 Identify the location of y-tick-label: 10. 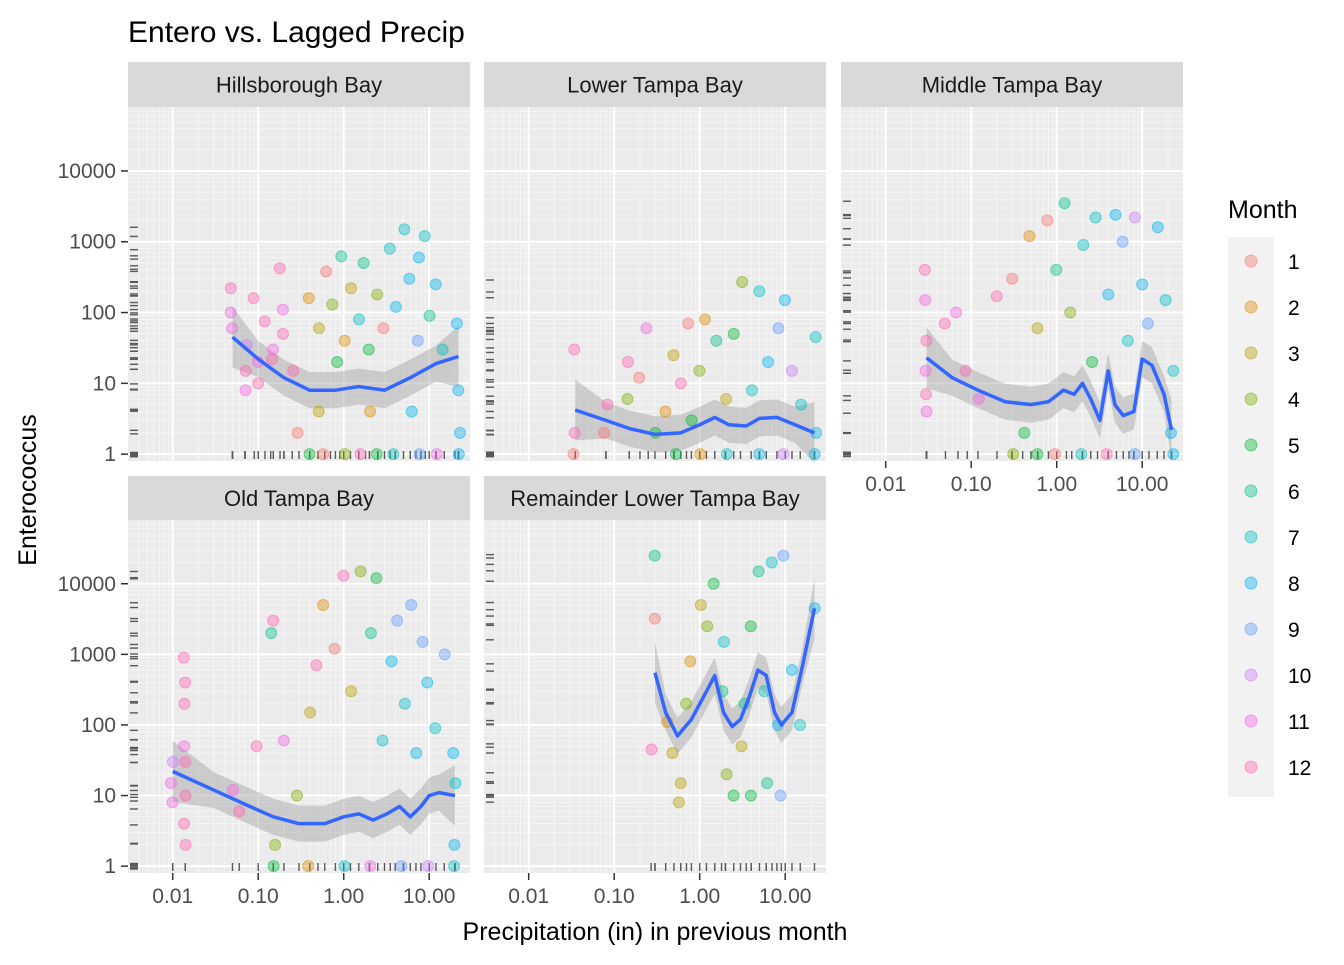
(104, 796).